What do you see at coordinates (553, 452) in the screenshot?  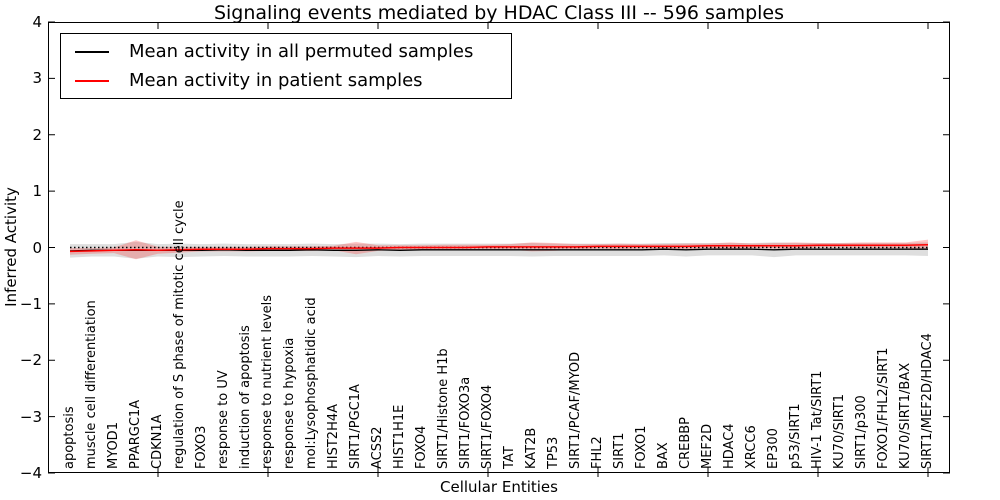 I see `x-tick-label: TP53` at bounding box center [553, 452].